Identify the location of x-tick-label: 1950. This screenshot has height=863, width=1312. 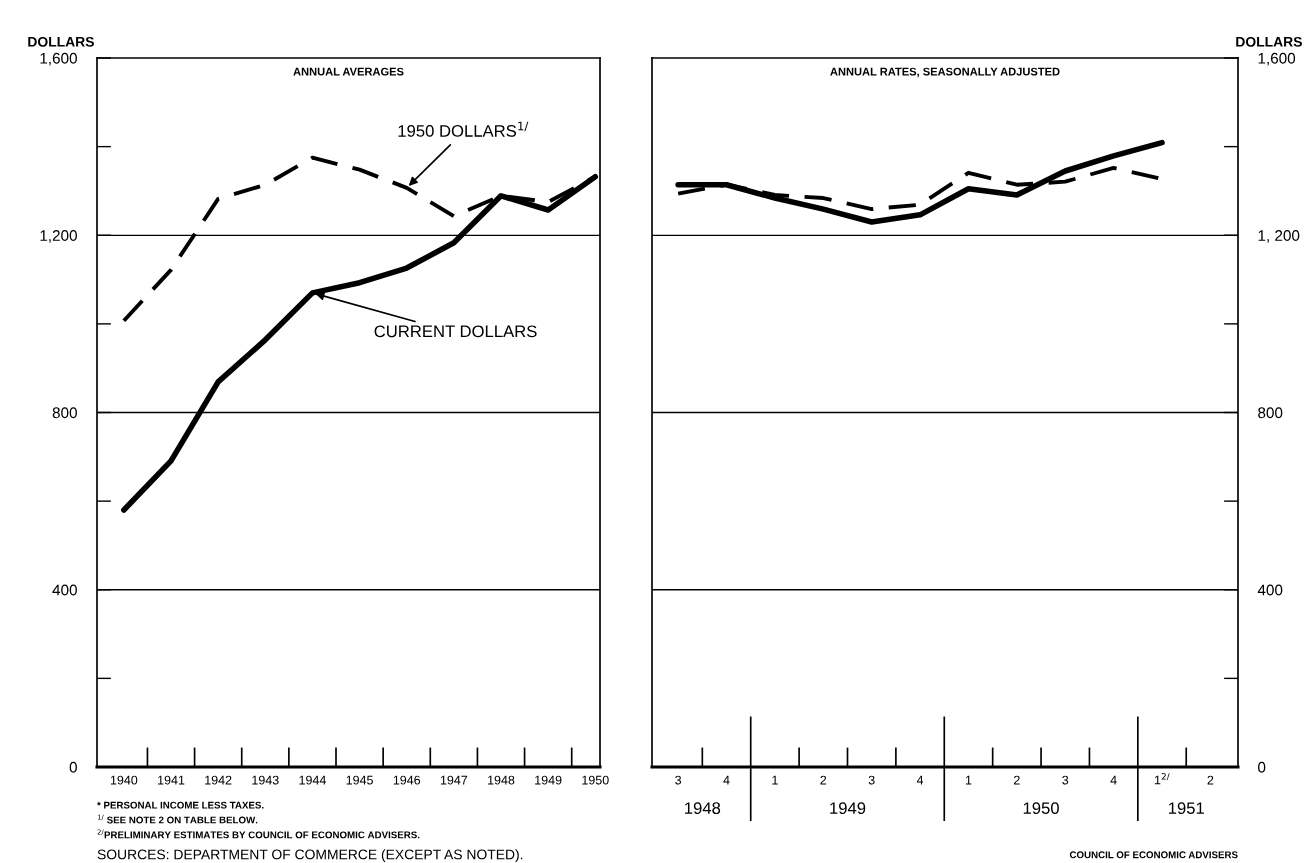
(595, 780).